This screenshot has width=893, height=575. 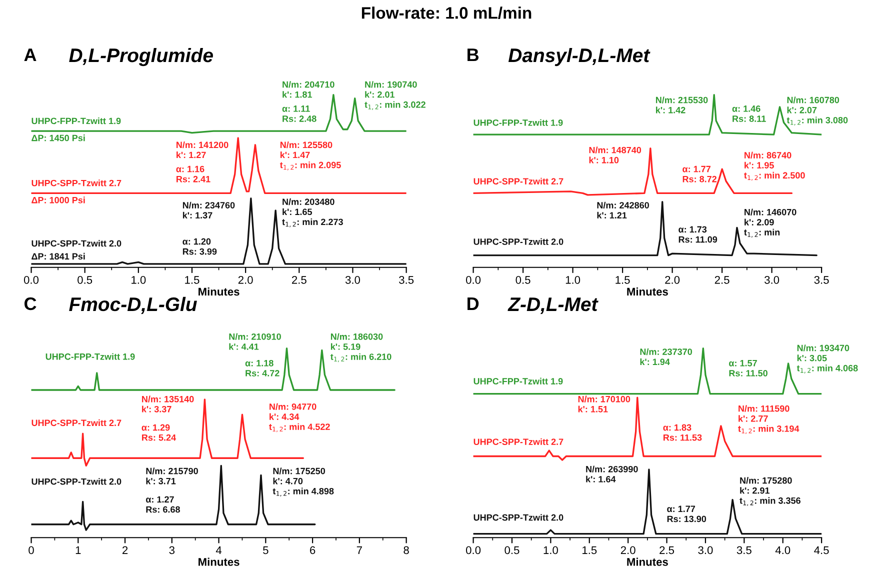 What do you see at coordinates (78, 550) in the screenshot?
I see `x-tick-label: 1` at bounding box center [78, 550].